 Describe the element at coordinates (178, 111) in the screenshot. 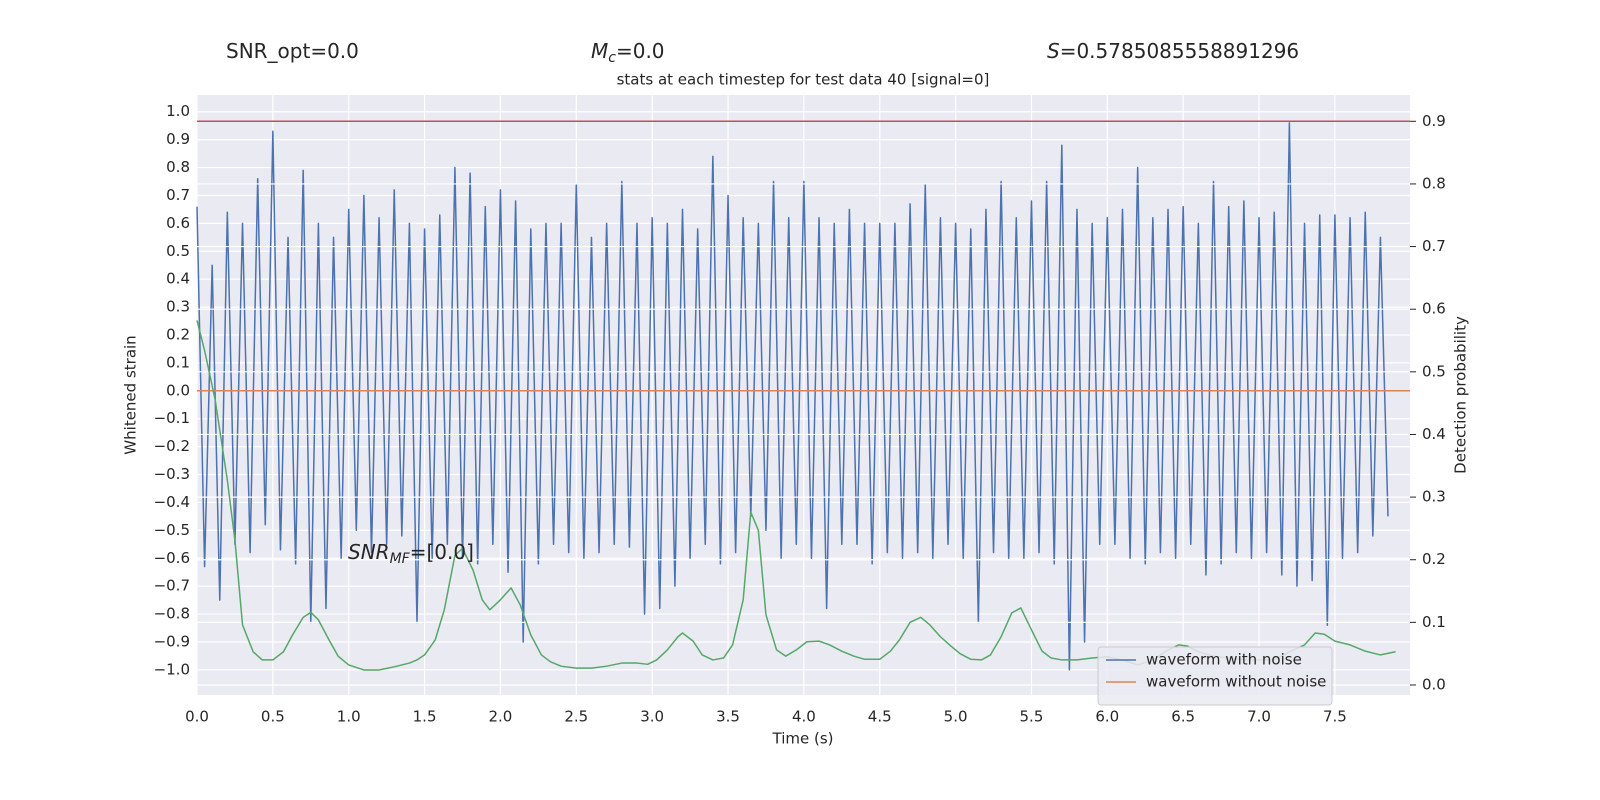

I see `y-tick-label: 1.0` at that location.